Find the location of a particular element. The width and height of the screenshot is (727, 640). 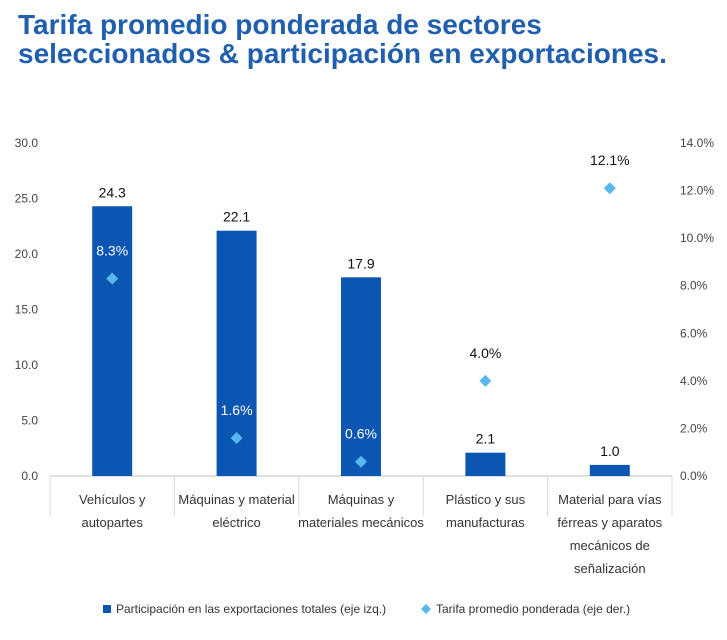

left-axis-tick-label: 5.0 is located at coordinates (29, 421).